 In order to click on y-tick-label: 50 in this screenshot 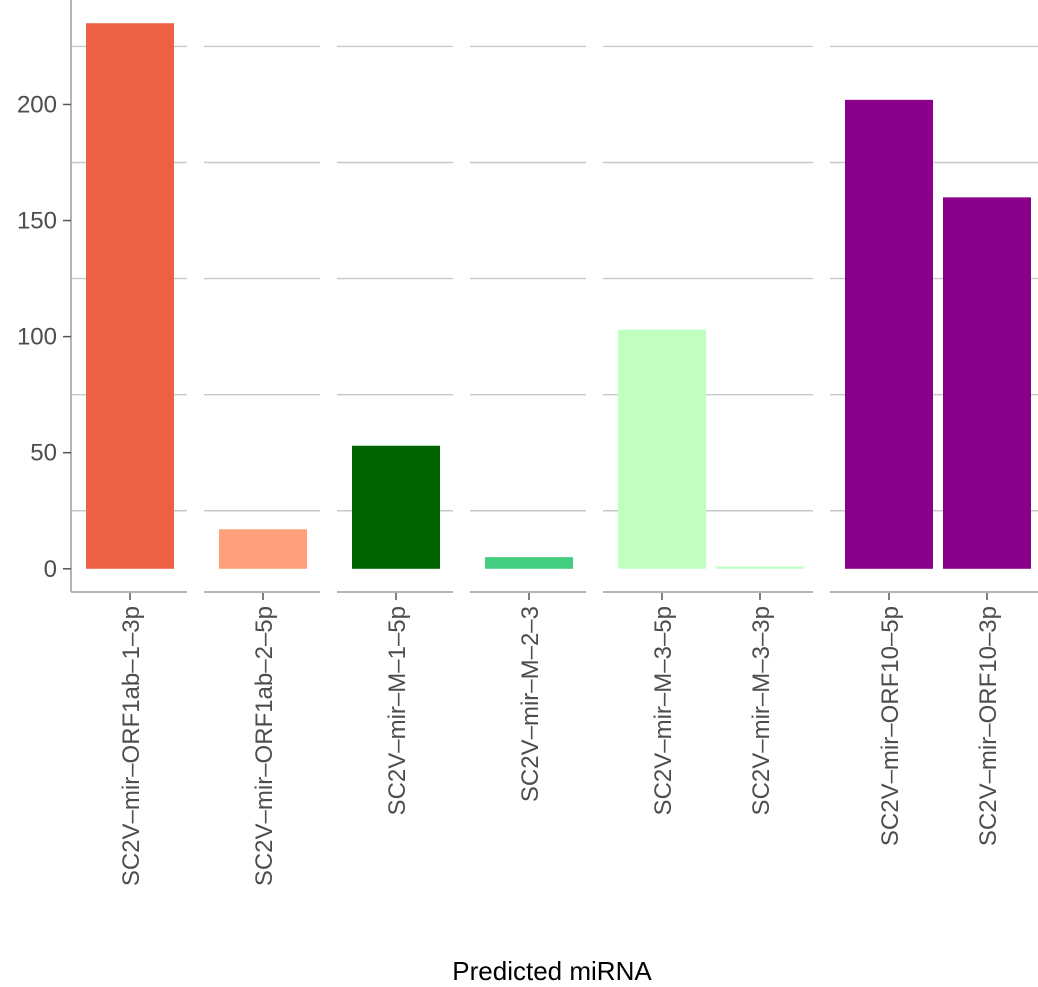, I will do `click(43, 453)`.